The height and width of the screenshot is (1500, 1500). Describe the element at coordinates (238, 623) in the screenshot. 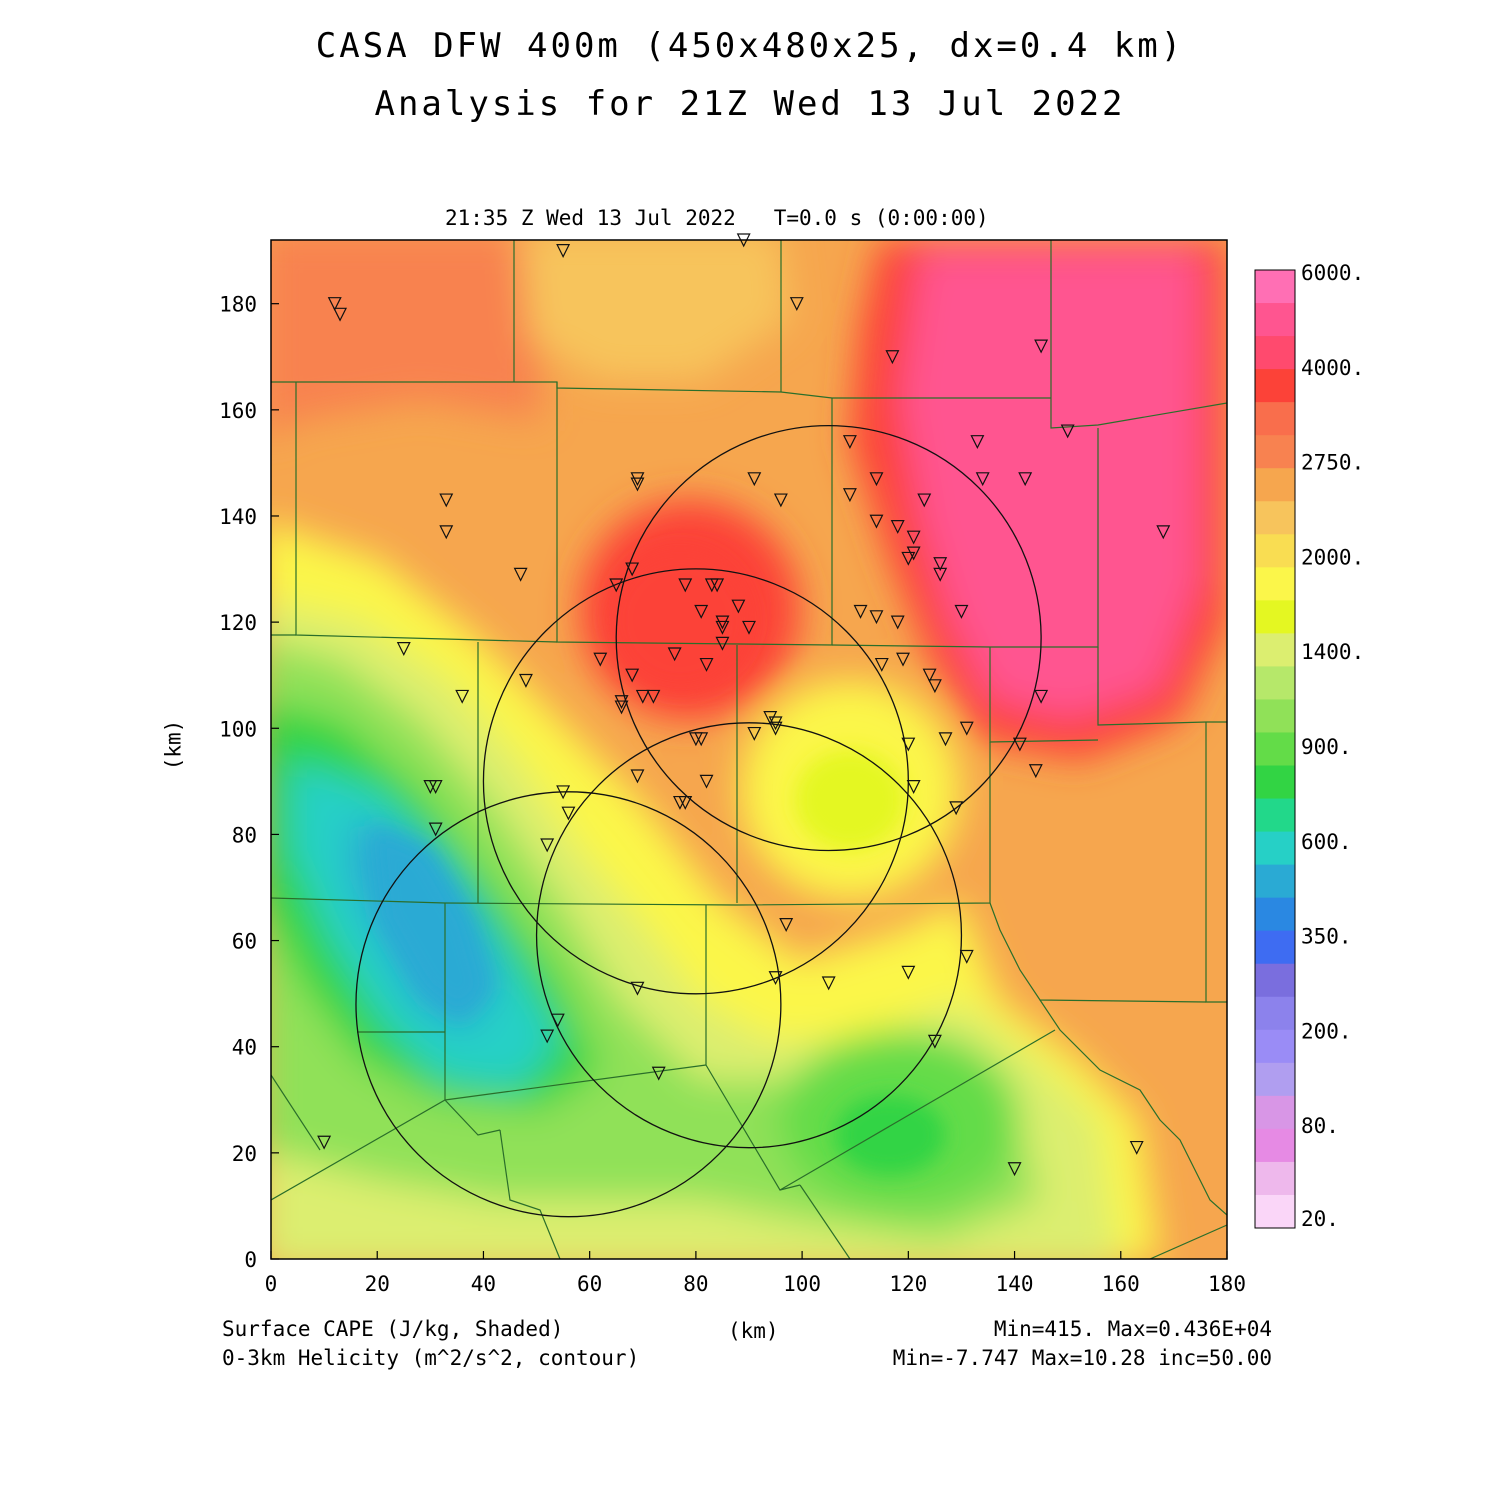

I see `y-tick-label: 120` at that location.